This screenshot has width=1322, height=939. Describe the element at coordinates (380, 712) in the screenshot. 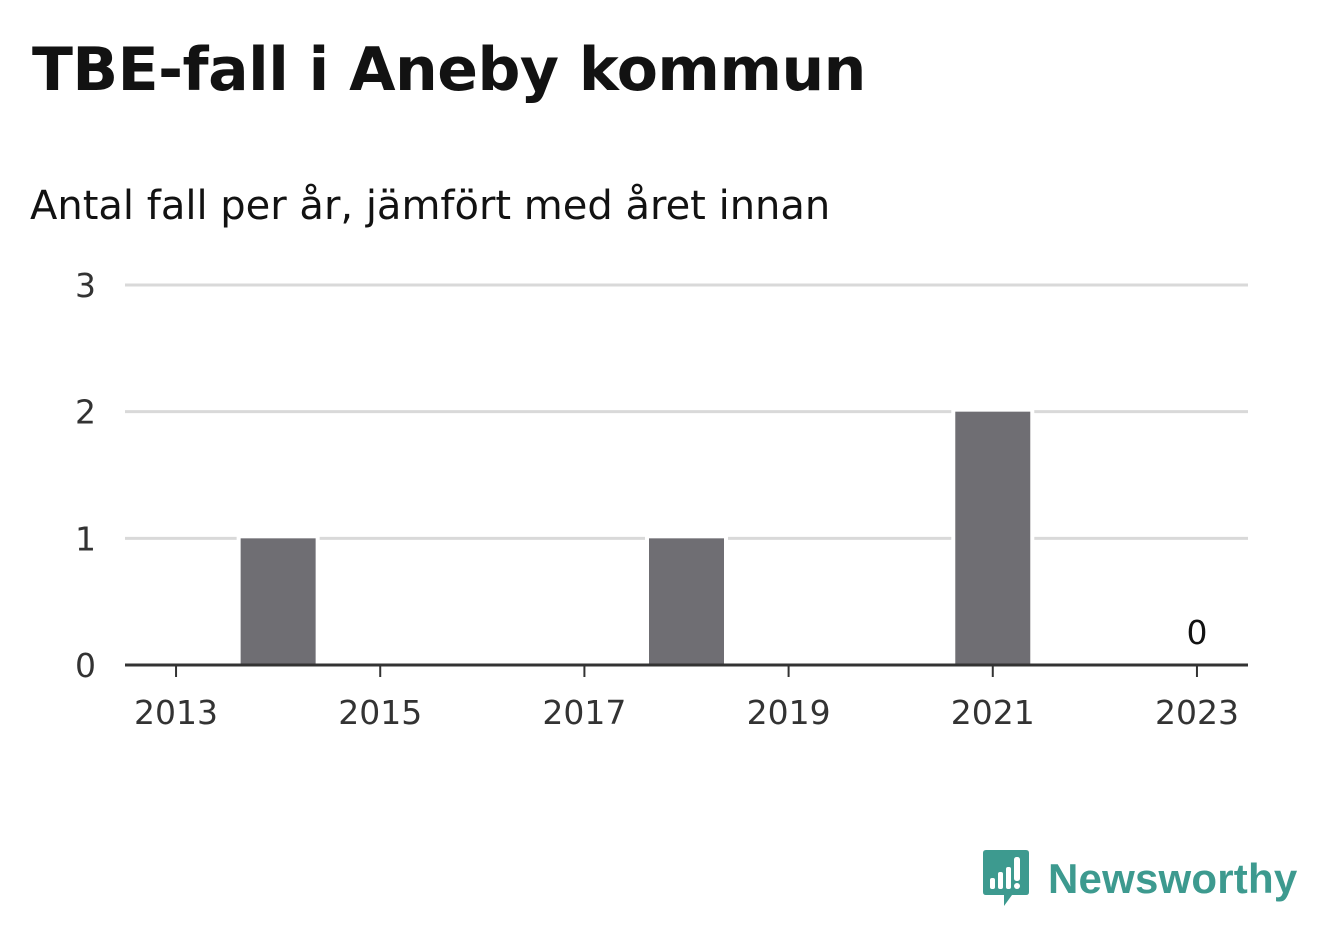

I see `x-tick-label: 2015` at that location.